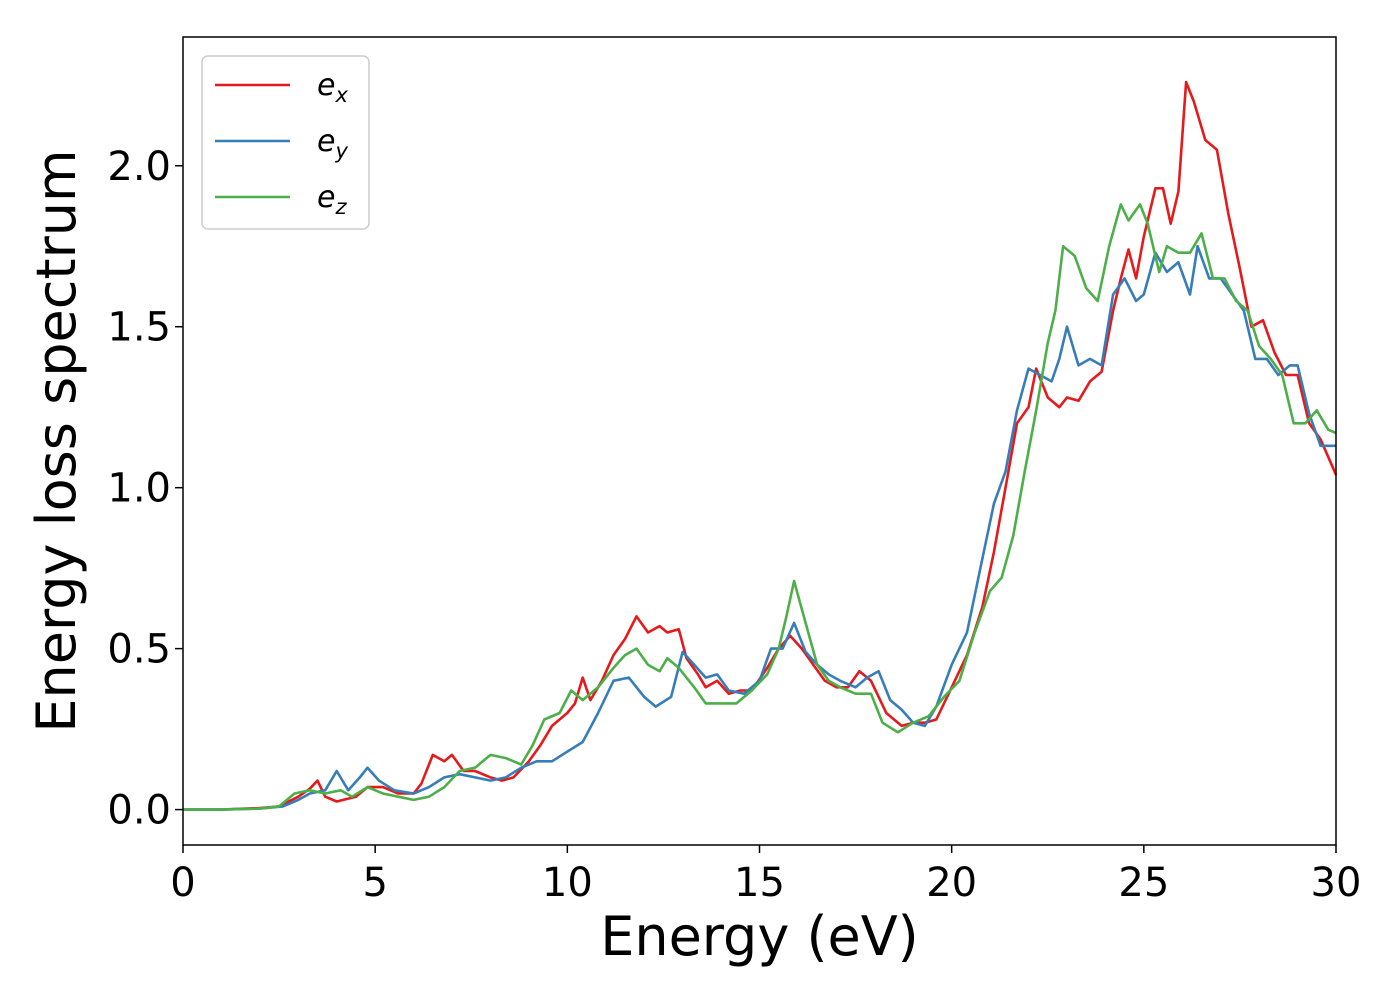 The image size is (1400, 1000). Describe the element at coordinates (1336, 883) in the screenshot. I see `x-tick-label: 30` at that location.